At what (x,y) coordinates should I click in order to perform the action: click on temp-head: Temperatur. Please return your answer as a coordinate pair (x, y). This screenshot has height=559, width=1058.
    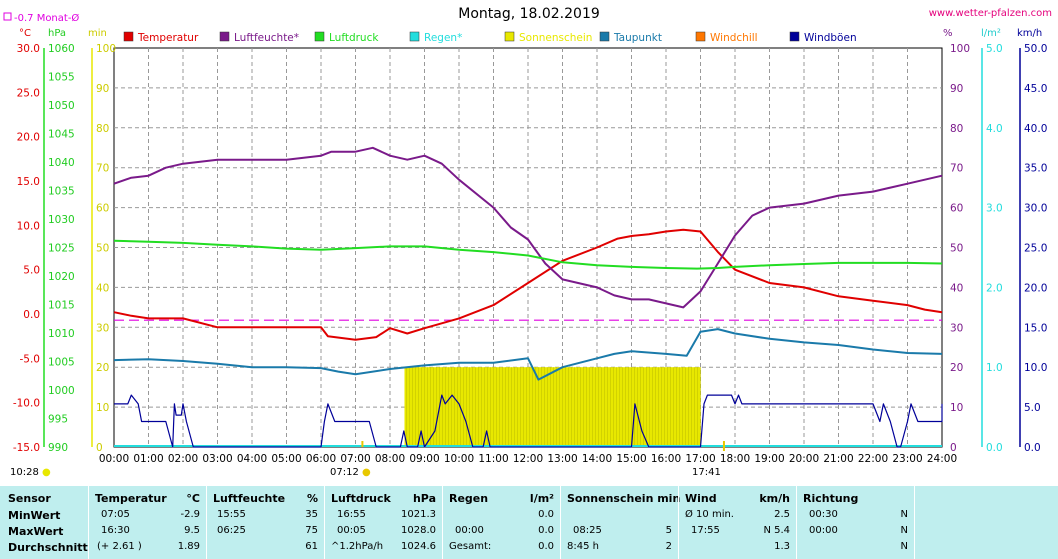
    Looking at the image, I should click on (131, 498).